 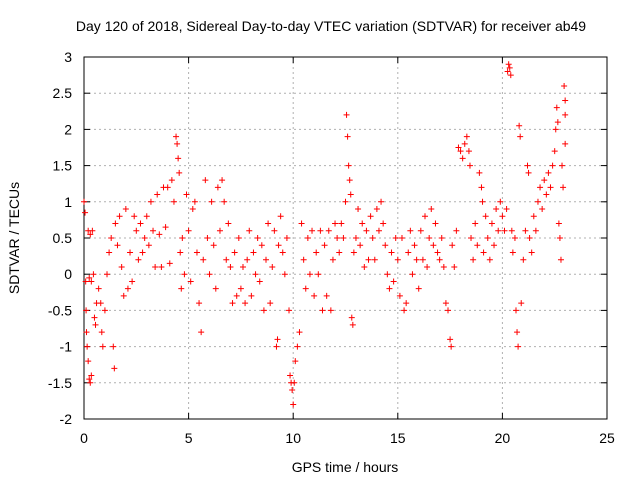 What do you see at coordinates (607, 438) in the screenshot?
I see `x-tick-label: 25` at bounding box center [607, 438].